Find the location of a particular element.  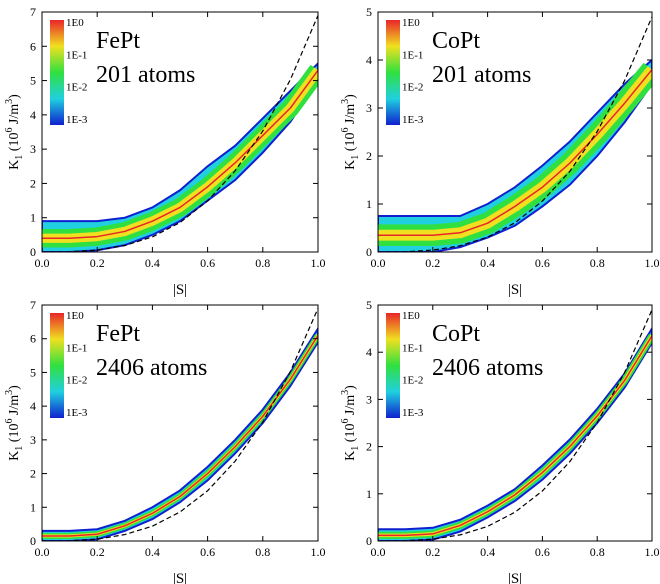

panel-title: CoPt is located at coordinates (456, 41).